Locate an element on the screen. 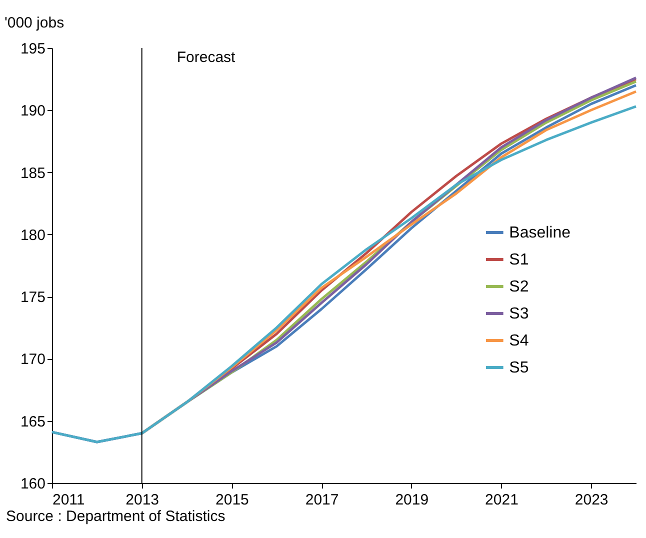 The height and width of the screenshot is (538, 646). x-tick-label: 2019 is located at coordinates (412, 500).